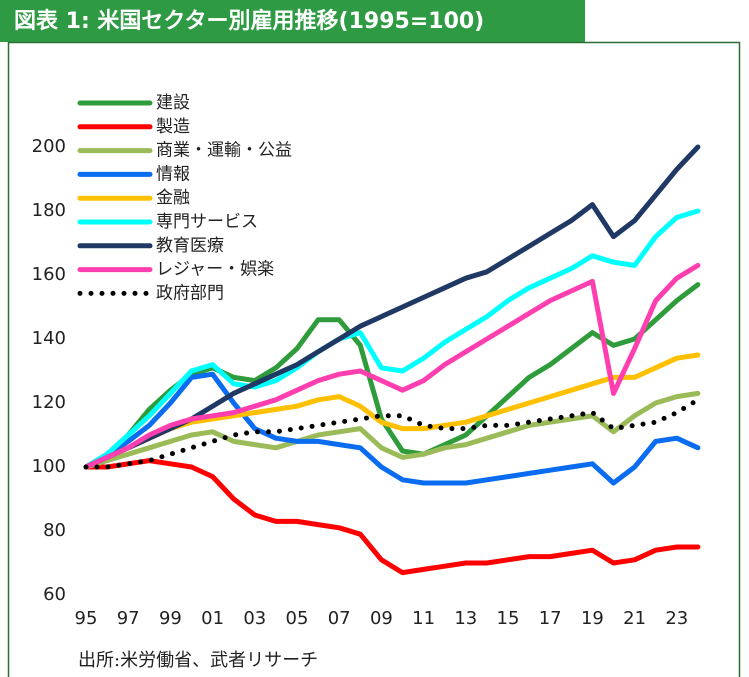  Describe the element at coordinates (592, 618) in the screenshot. I see `x-tick-label: 19` at that location.